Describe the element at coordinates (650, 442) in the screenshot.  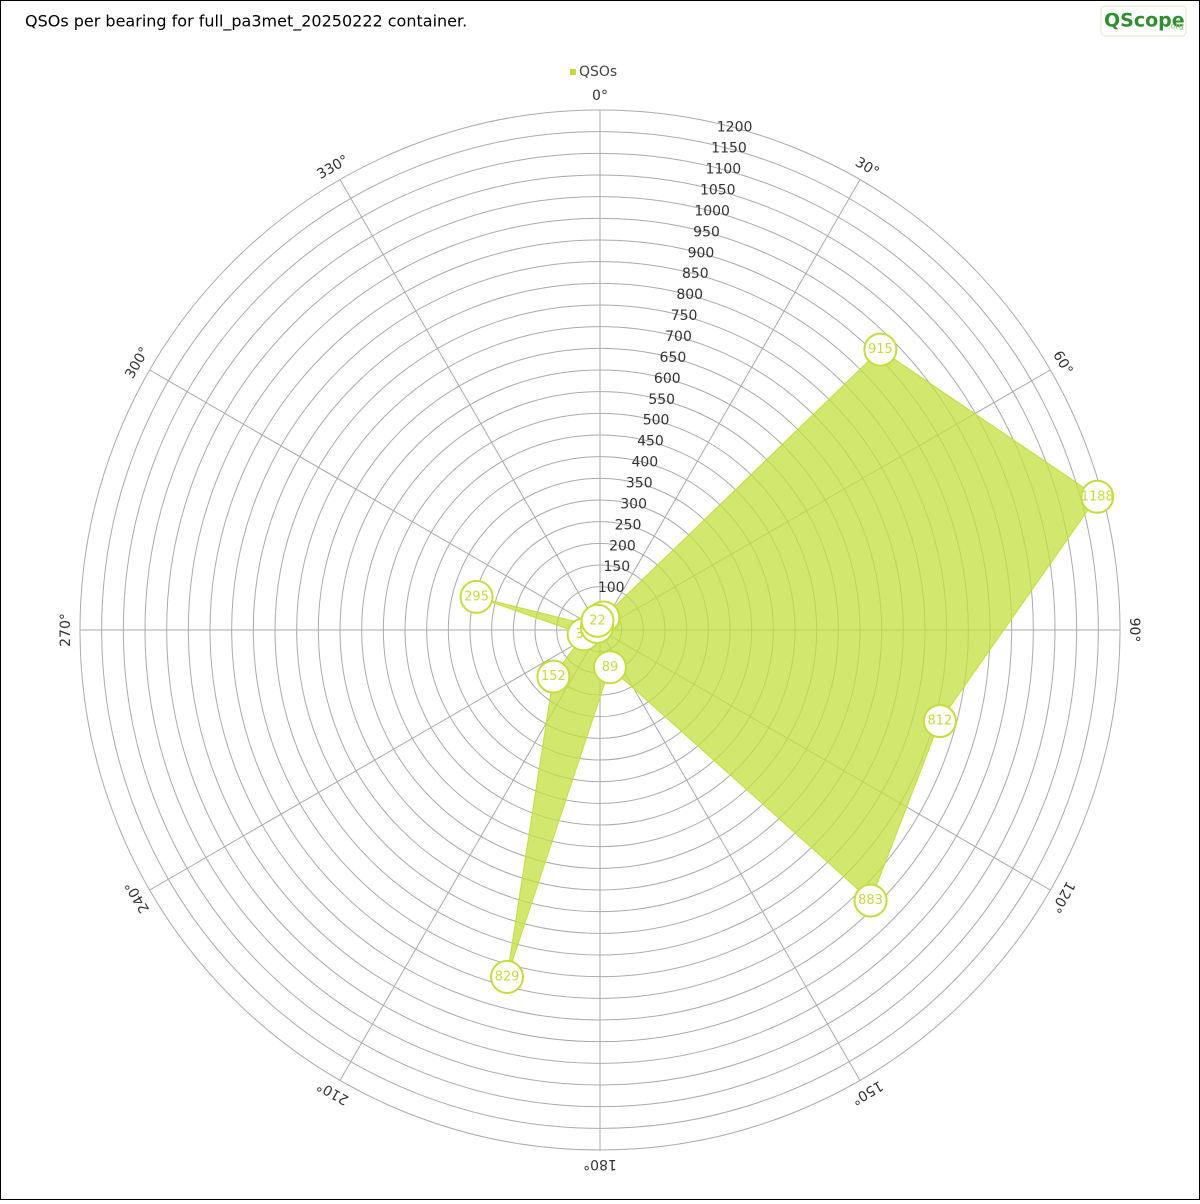
I see `r-tick-label: 450` at that location.